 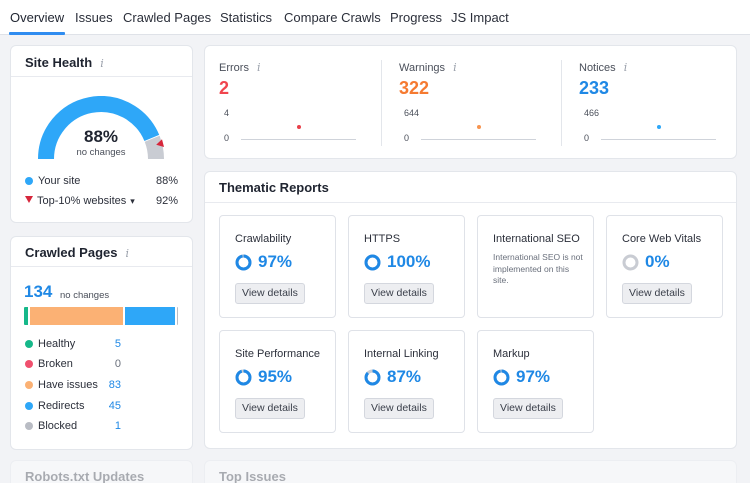 I want to click on report-site-performance: Site Performance 95% View details, so click(x=277, y=381).